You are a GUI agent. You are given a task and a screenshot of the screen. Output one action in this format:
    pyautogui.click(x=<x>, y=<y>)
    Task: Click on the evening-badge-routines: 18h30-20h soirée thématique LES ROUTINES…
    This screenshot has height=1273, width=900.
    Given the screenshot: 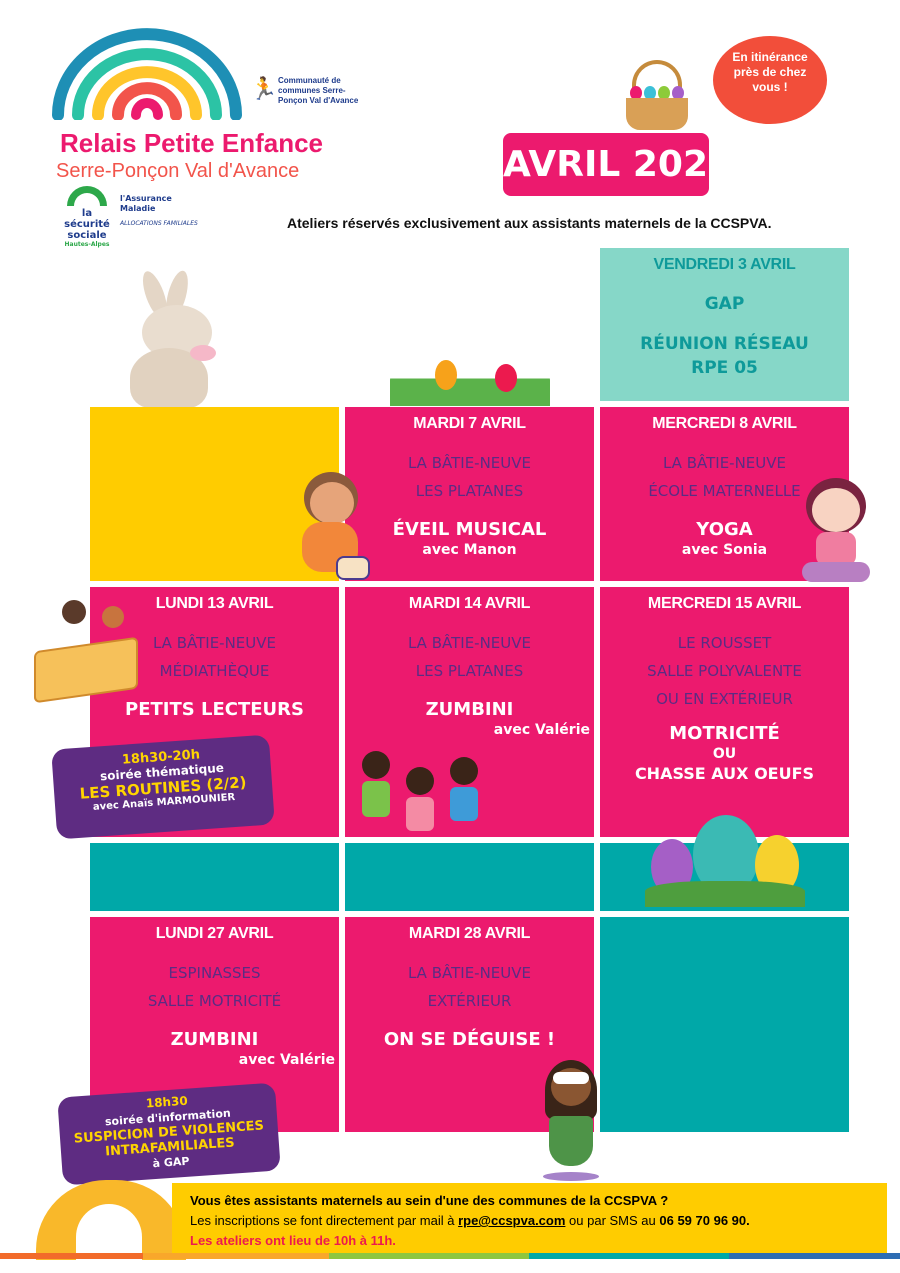 What is the action you would take?
    pyautogui.click(x=163, y=787)
    